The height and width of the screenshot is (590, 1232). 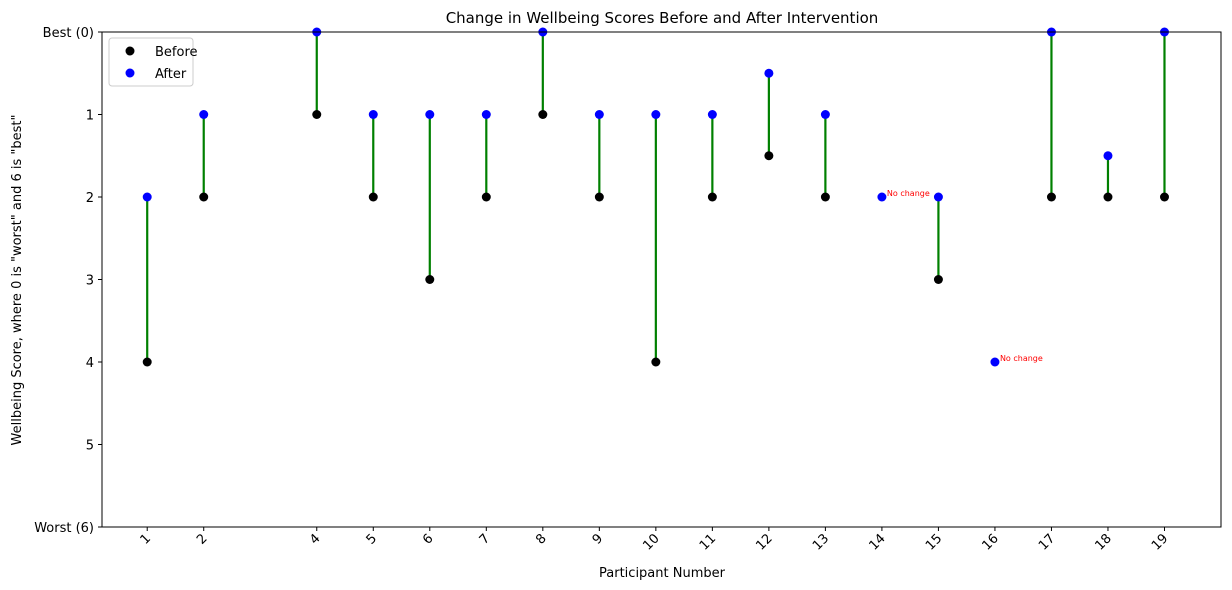 I want to click on x-axis-label: Participant Number, so click(x=662, y=573).